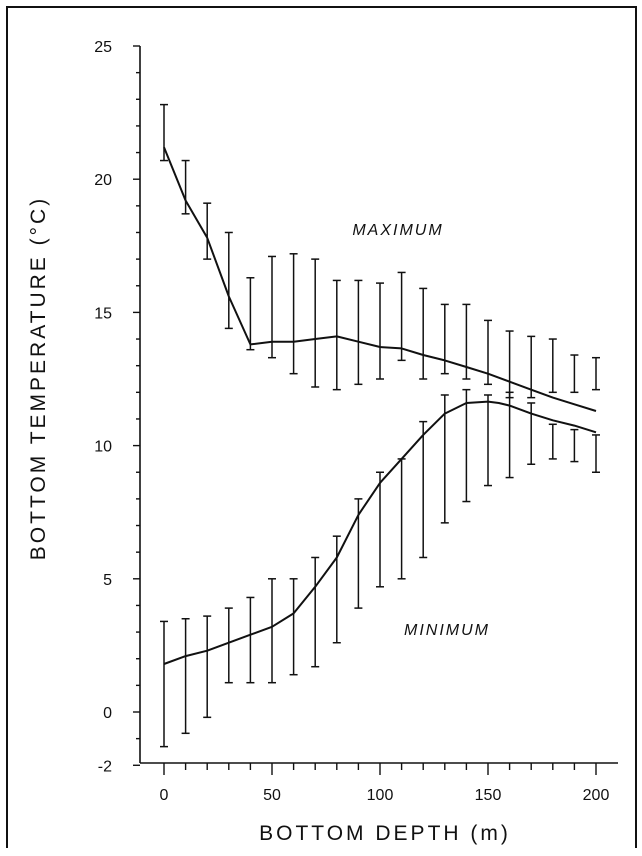 The image size is (642, 856). Describe the element at coordinates (103, 447) in the screenshot. I see `y-tick-label: 10` at that location.